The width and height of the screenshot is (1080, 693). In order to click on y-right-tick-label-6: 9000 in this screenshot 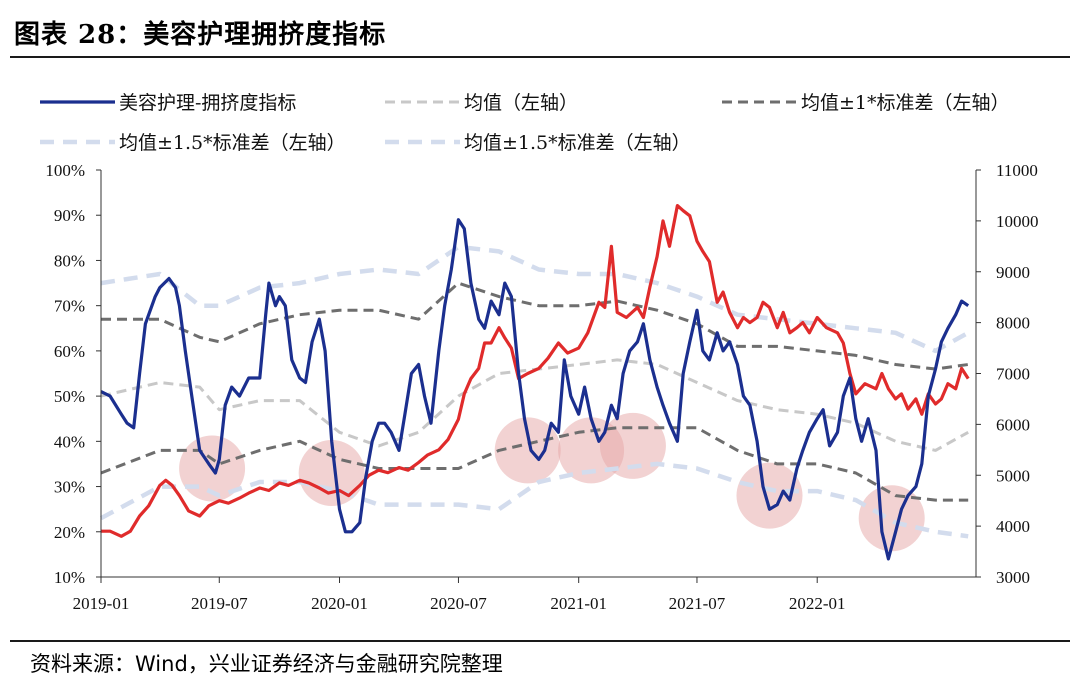, I will do `click(1013, 272)`.